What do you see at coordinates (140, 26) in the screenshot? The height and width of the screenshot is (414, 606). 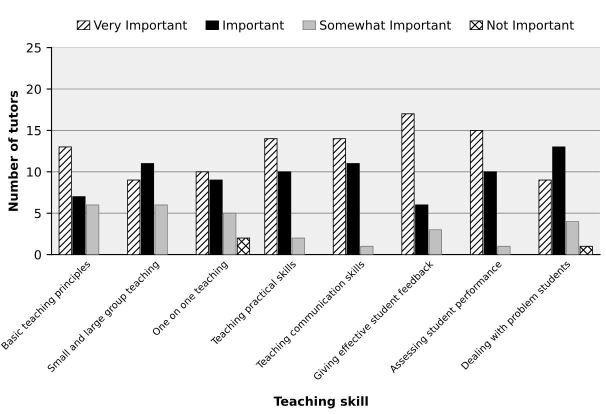 I see `legend-label: Very Important` at bounding box center [140, 26].